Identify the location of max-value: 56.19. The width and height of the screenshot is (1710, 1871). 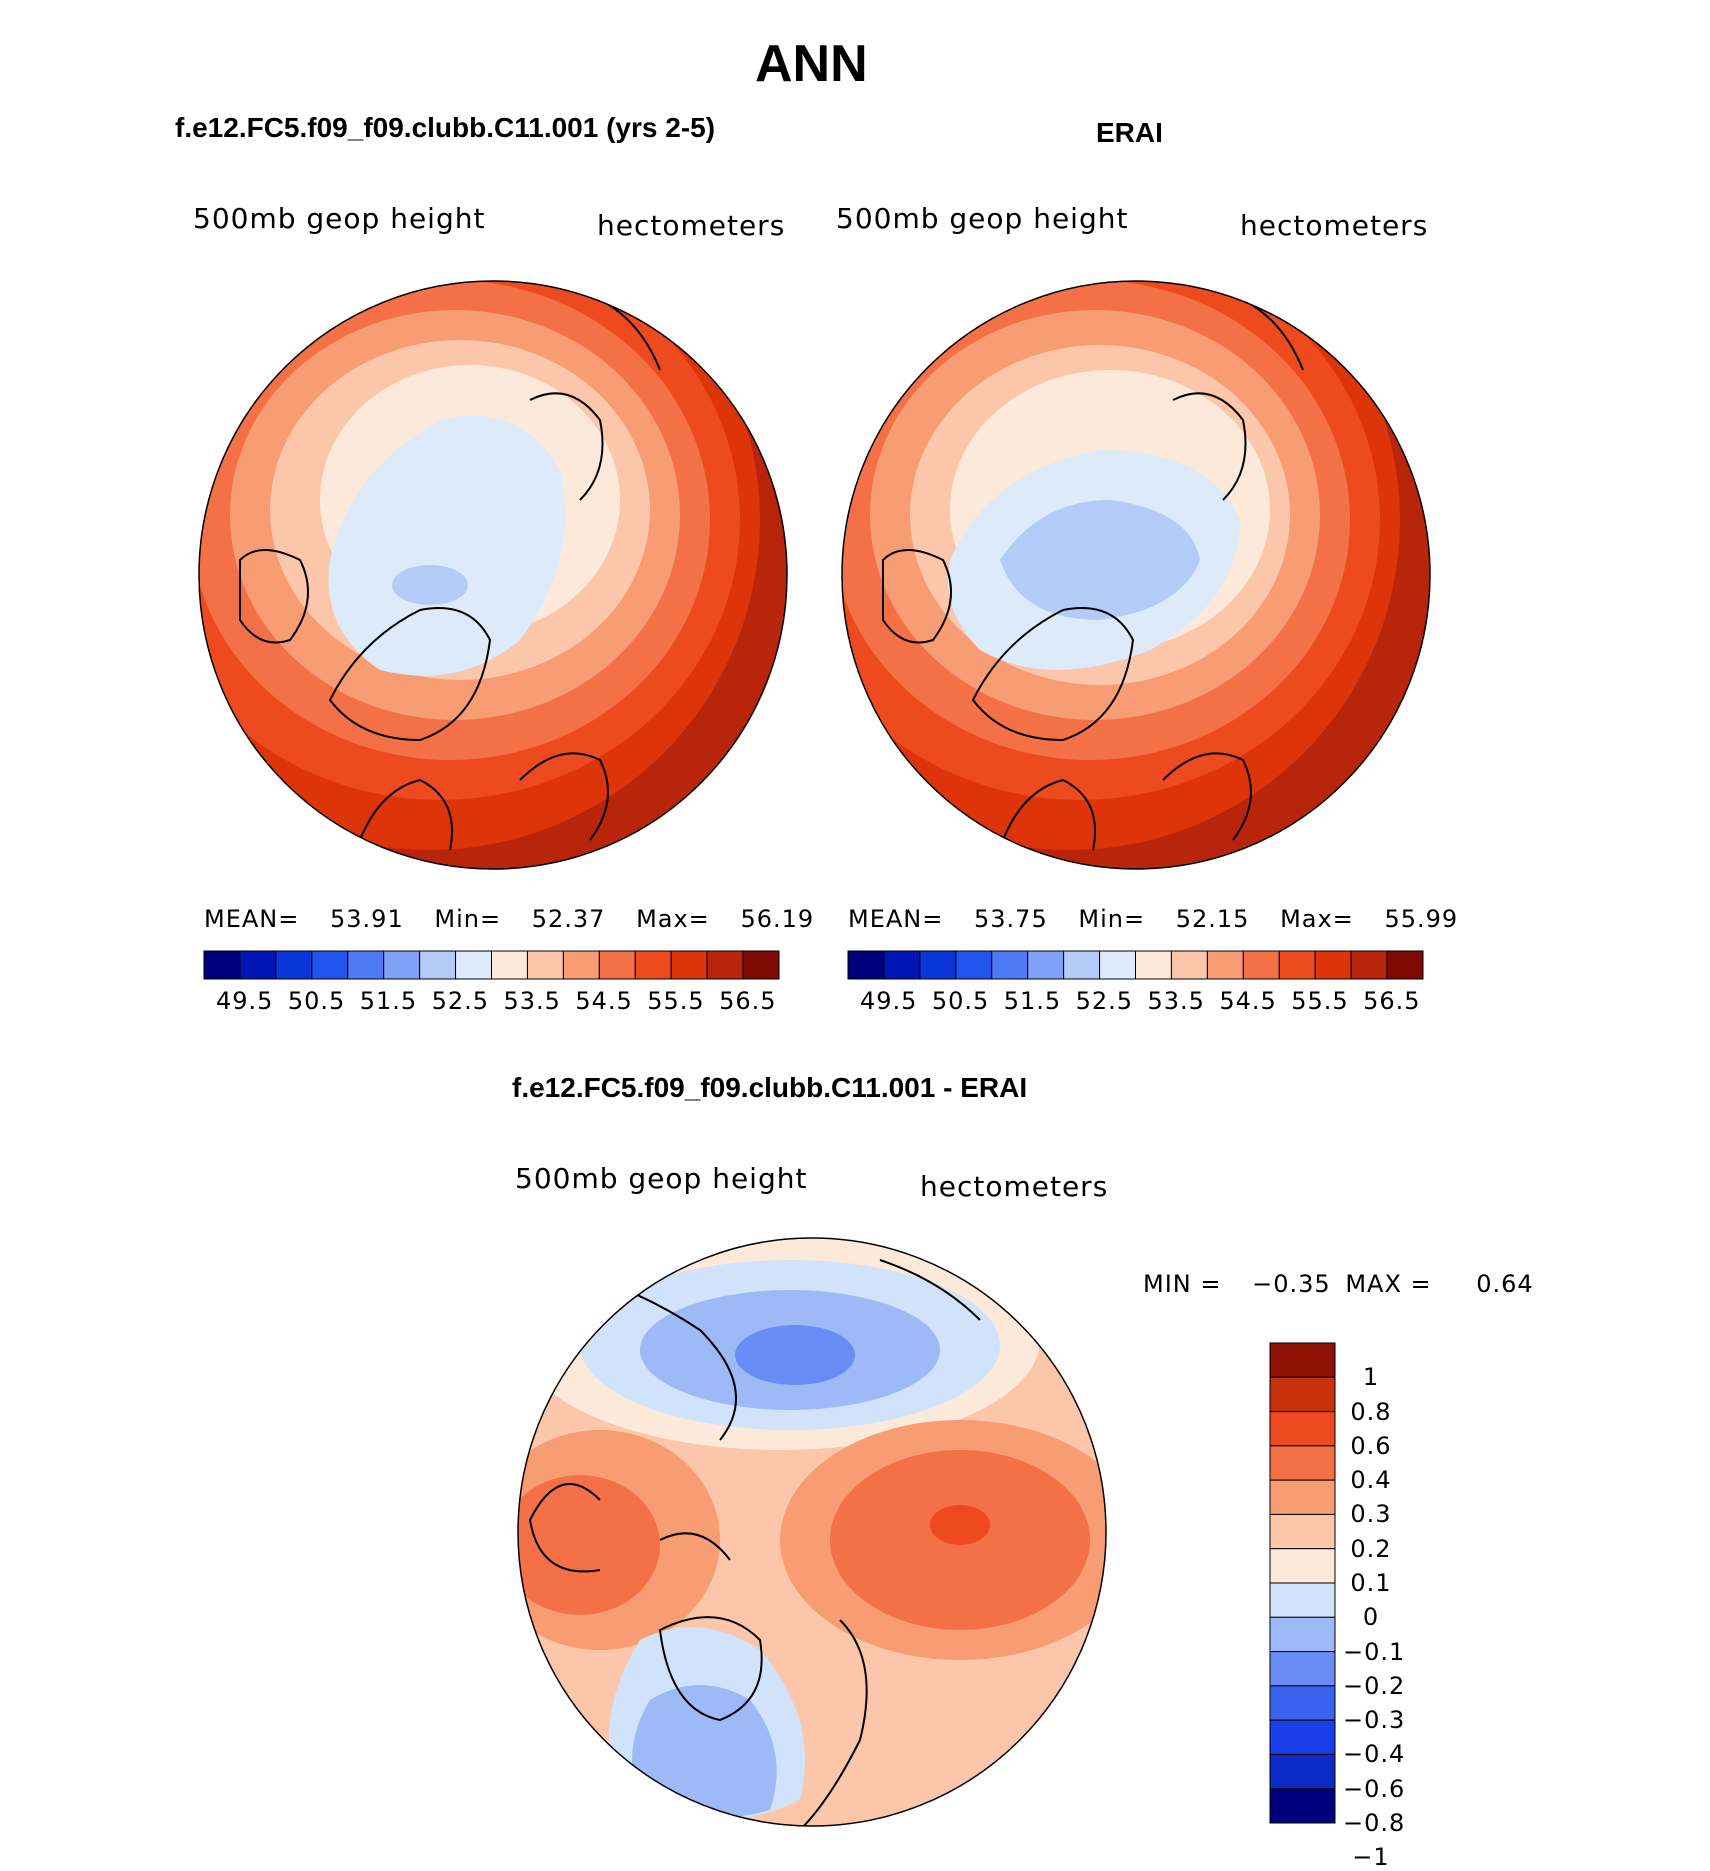
(777, 919).